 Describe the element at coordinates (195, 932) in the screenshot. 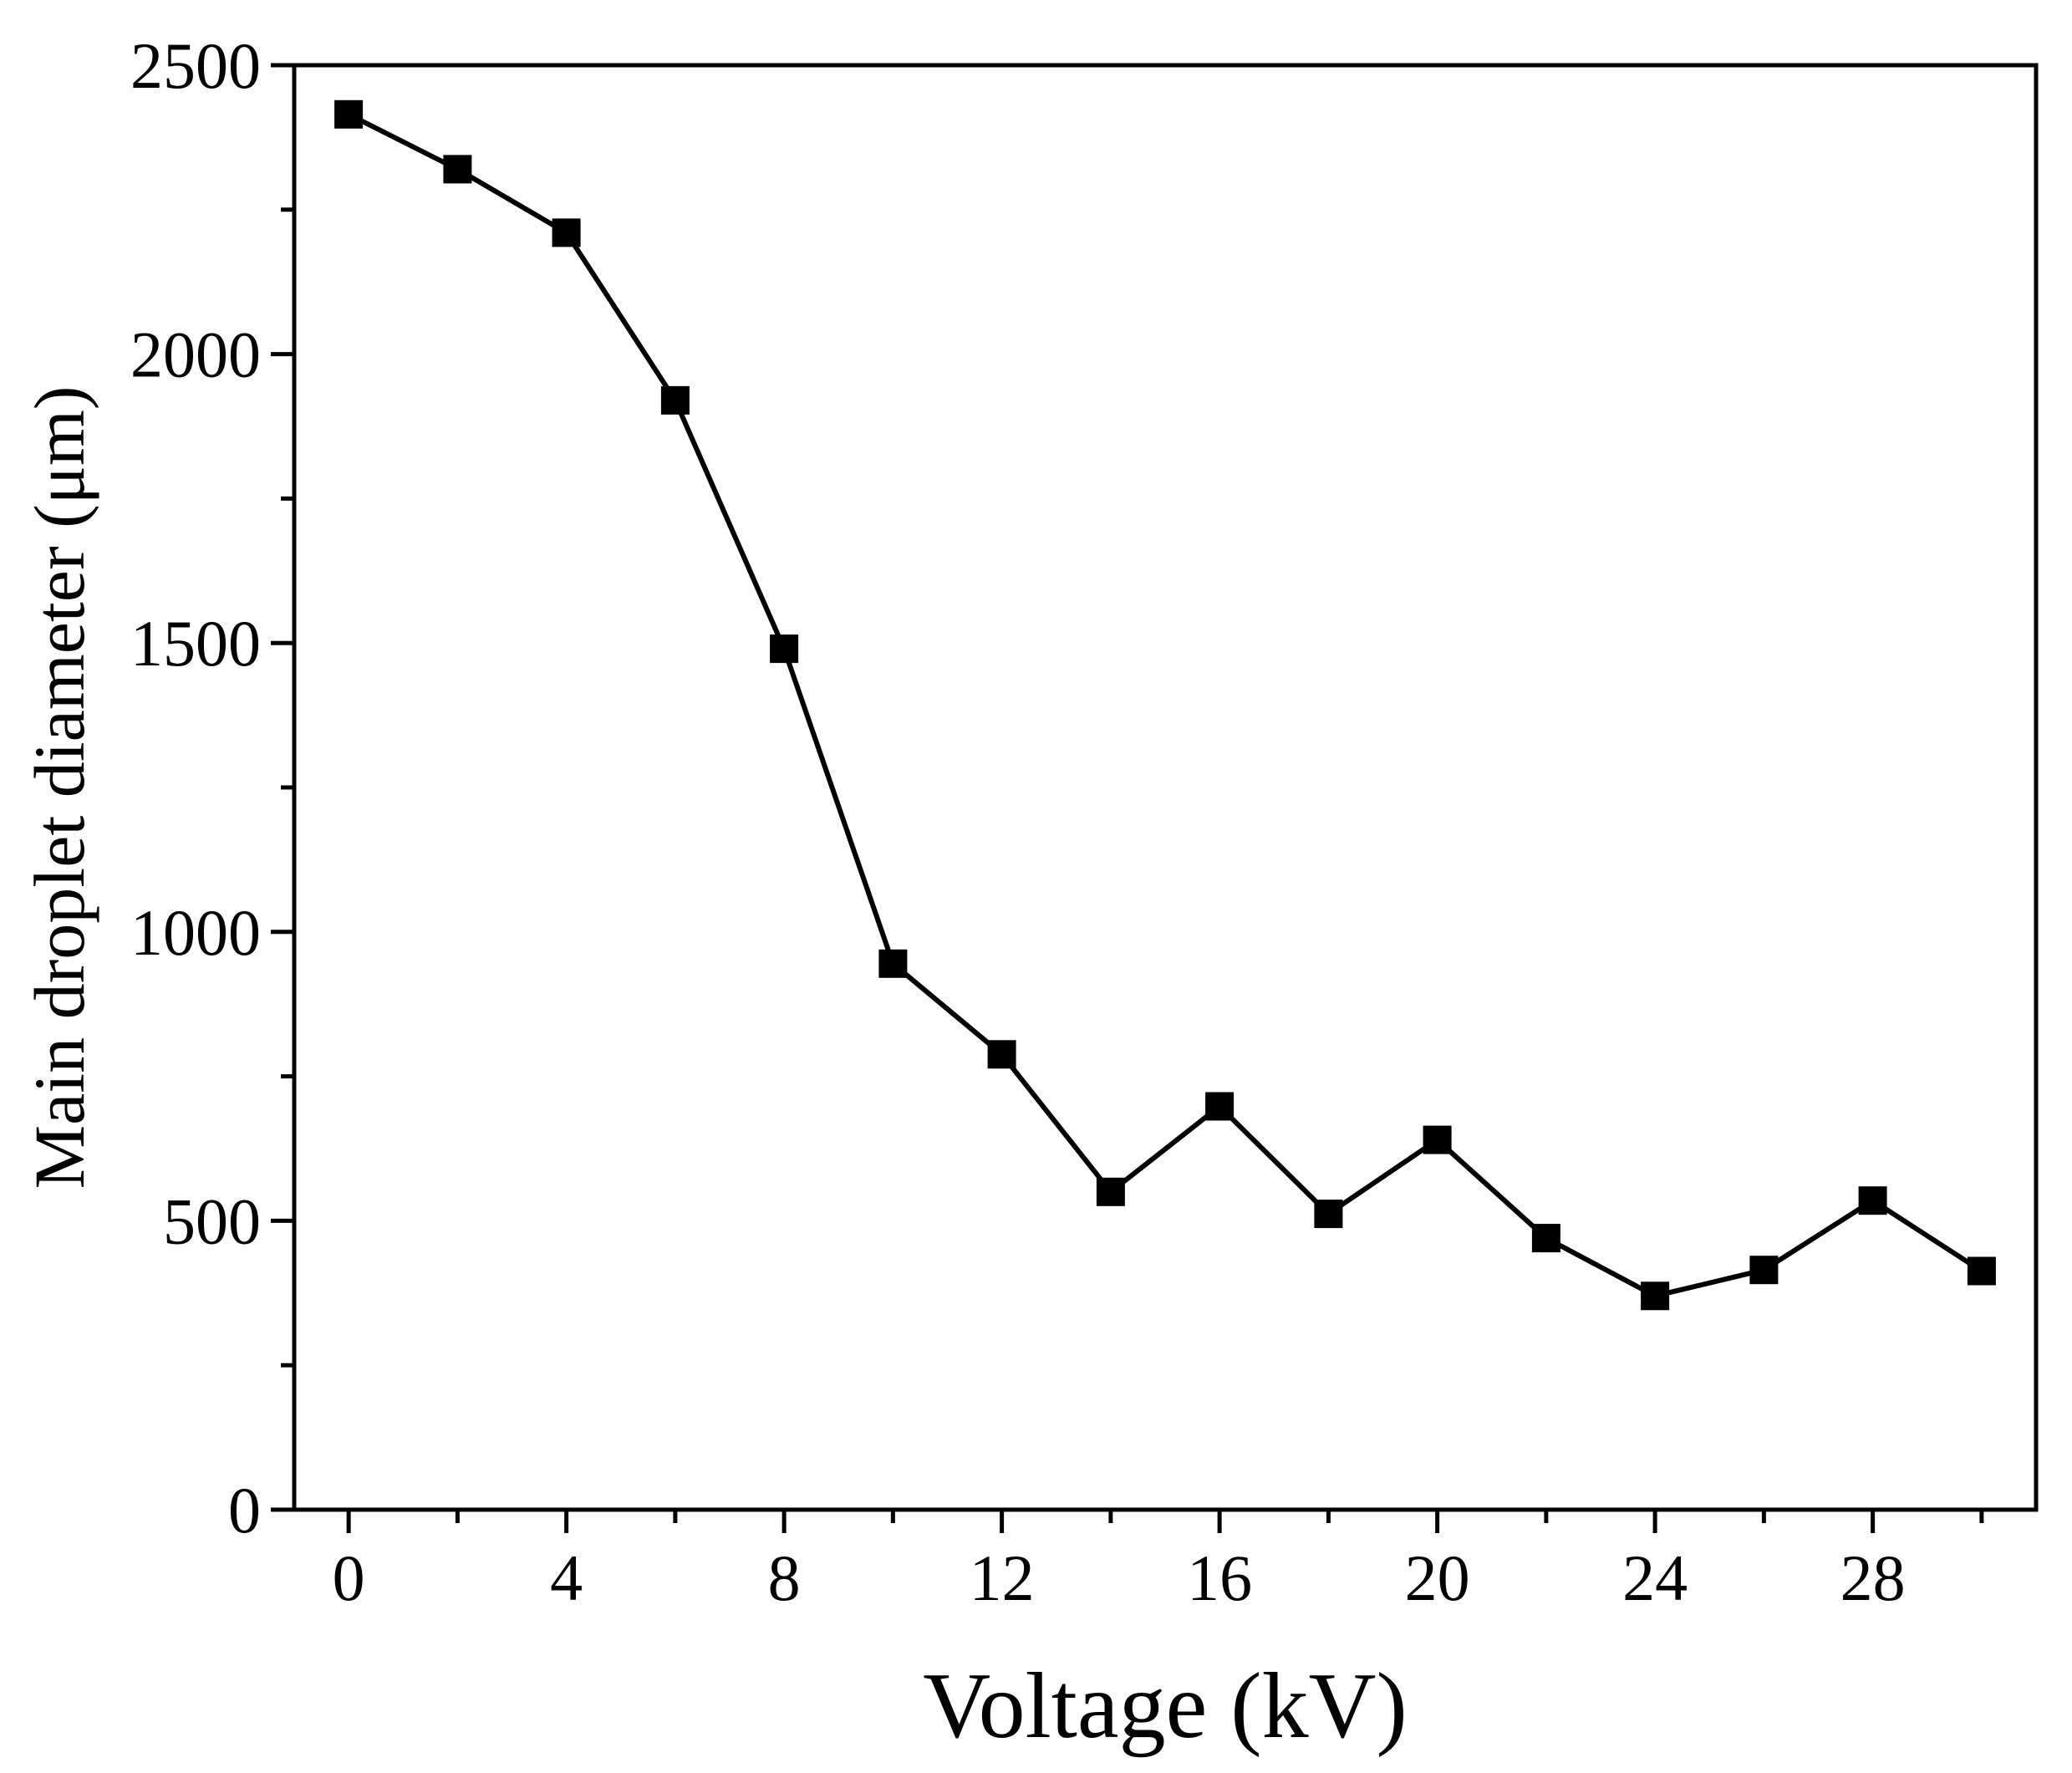

I see `y-tick-label: 1000` at that location.